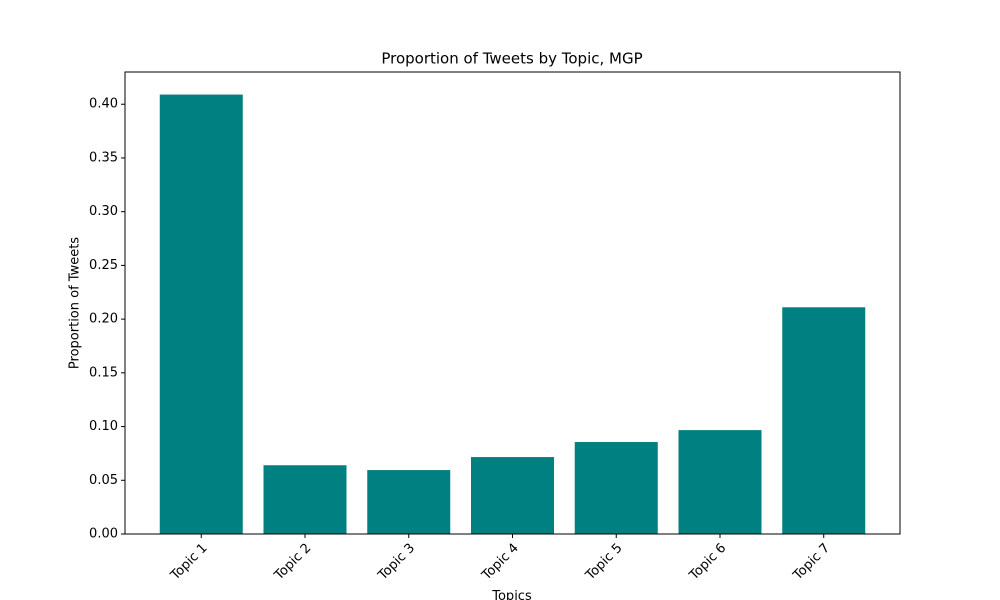 This screenshot has height=600, width=1000. Describe the element at coordinates (103, 534) in the screenshot. I see `y-tick-label: 0.00` at that location.